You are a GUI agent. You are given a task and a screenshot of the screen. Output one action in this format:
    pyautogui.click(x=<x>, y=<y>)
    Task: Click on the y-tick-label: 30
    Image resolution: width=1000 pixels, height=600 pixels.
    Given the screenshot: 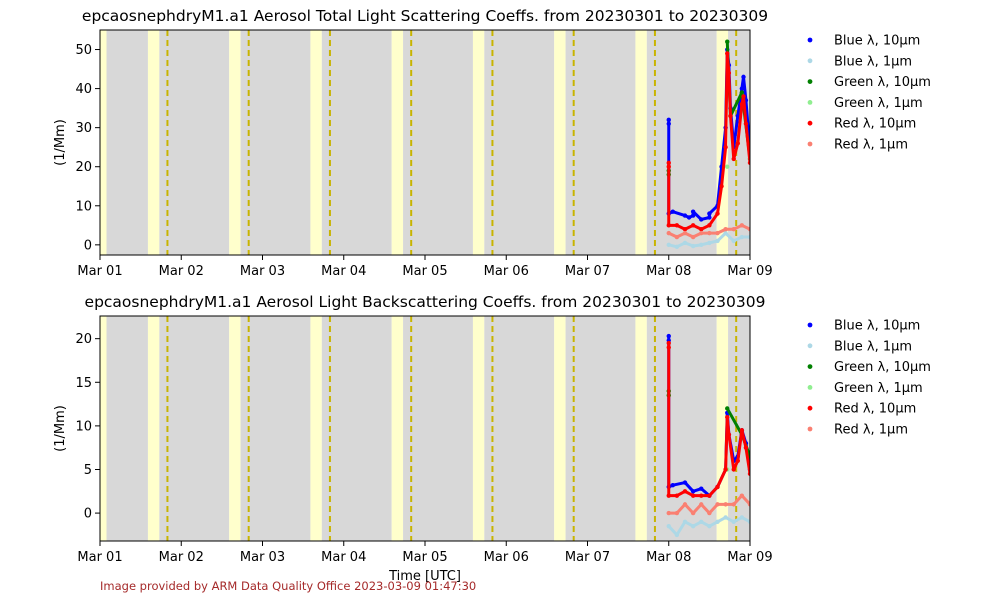 What is the action you would take?
    pyautogui.click(x=83, y=128)
    